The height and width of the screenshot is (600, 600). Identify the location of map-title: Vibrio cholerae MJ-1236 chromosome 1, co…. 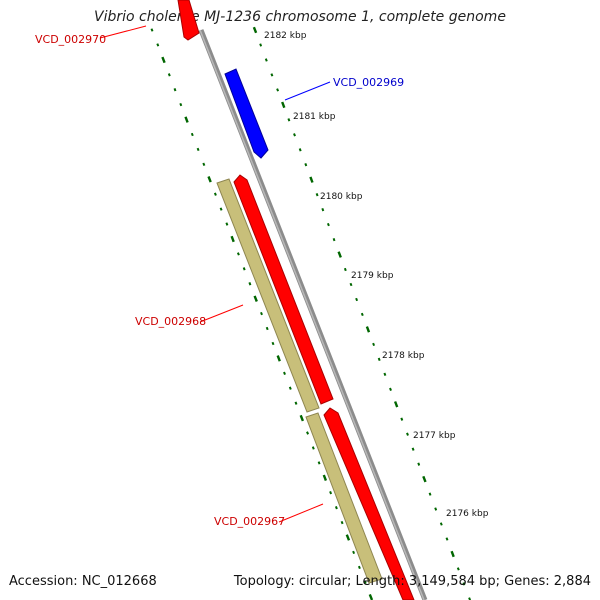
(300, 17).